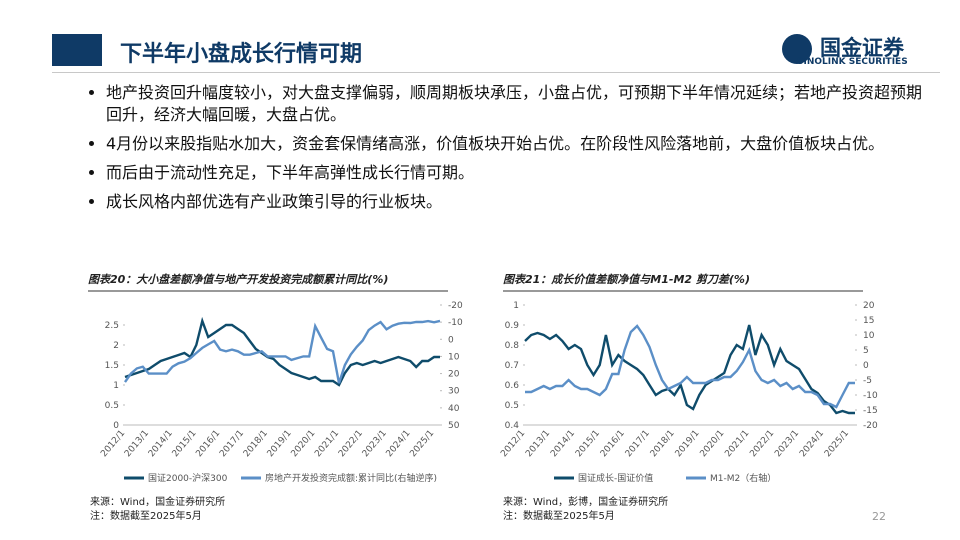  I want to click on source: 来源：Wind，国金证券研究所, so click(158, 502).